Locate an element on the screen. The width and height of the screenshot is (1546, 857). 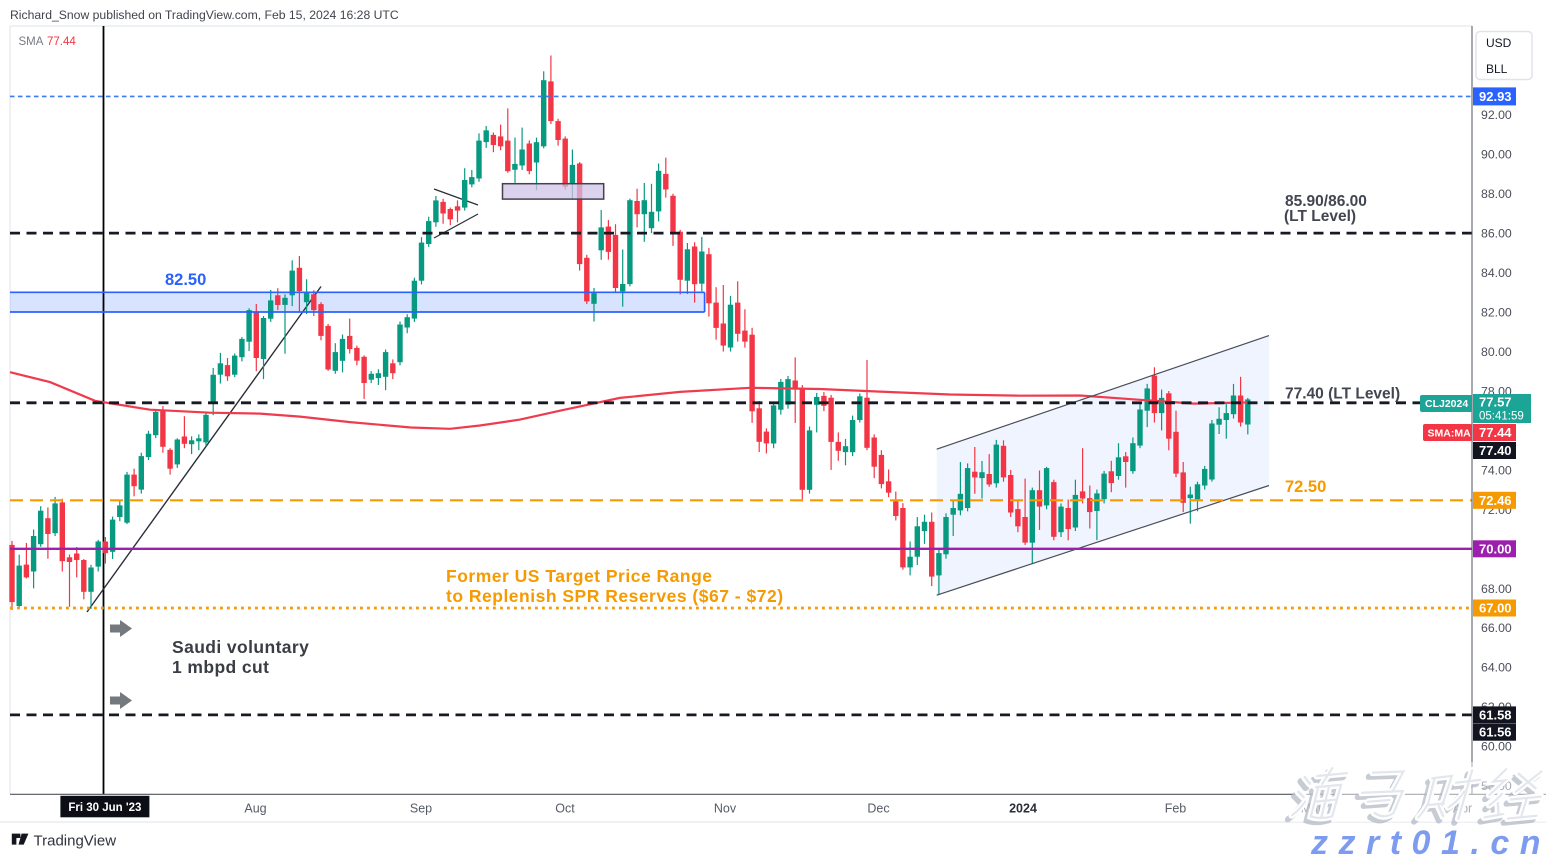
svg-text: CLJ2024 is located at coordinates (1446, 404).